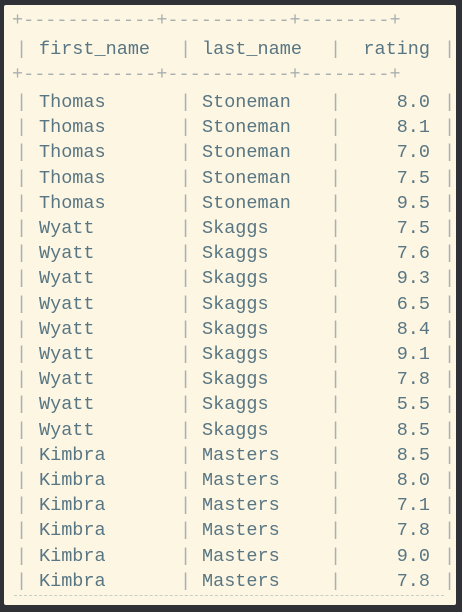 This screenshot has height=612, width=462. Describe the element at coordinates (230, 354) in the screenshot. I see `table-row: | Wyatt | Skaggs | 9.1 |` at that location.